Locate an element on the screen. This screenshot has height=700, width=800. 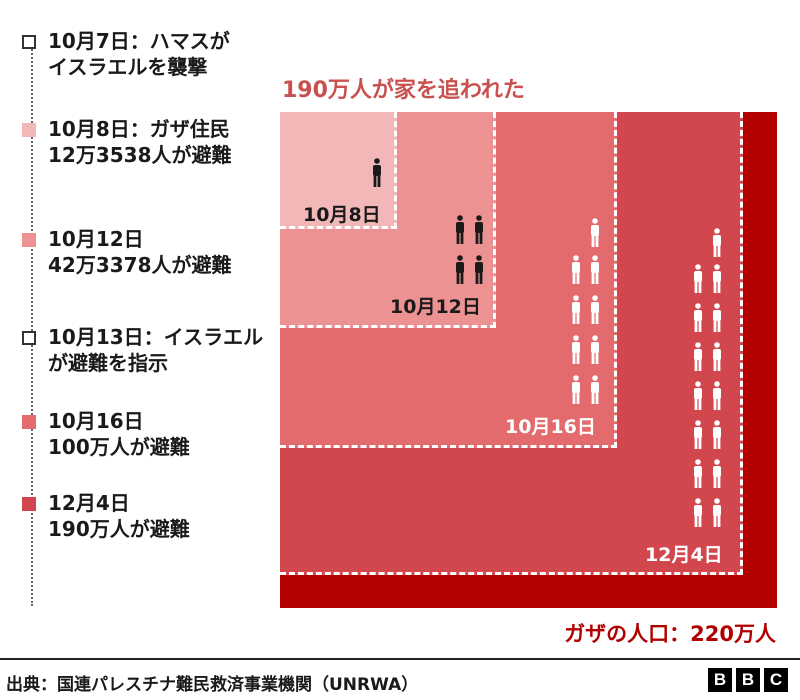
legend-line1: 10月12日 is located at coordinates (178, 239).